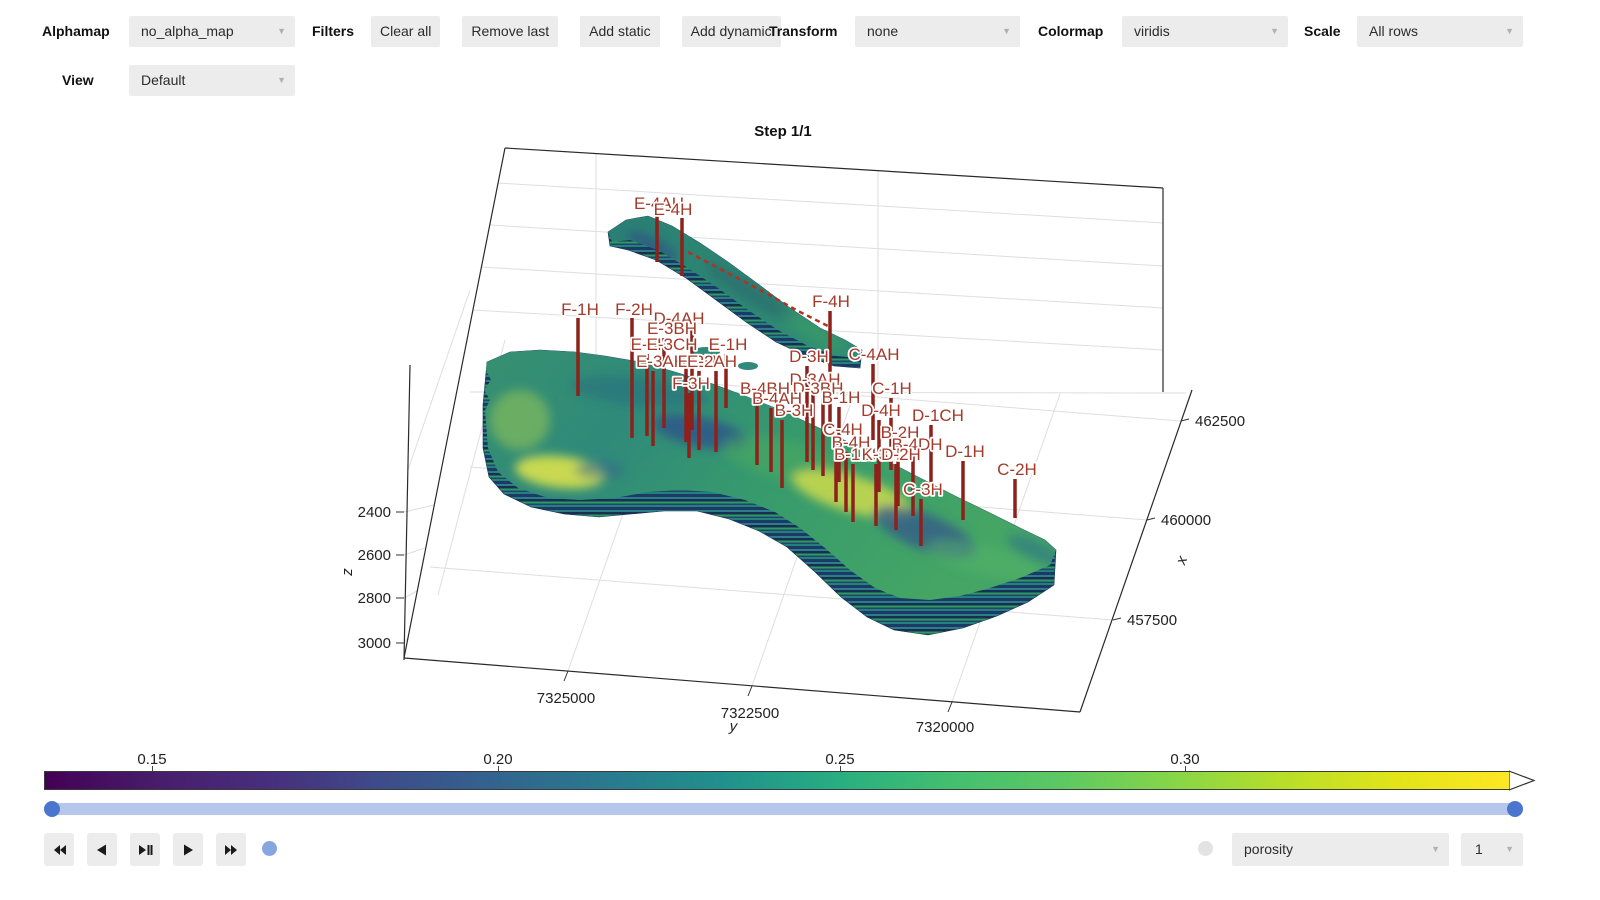  Describe the element at coordinates (78, 80) in the screenshot. I see `view-label: View` at that location.